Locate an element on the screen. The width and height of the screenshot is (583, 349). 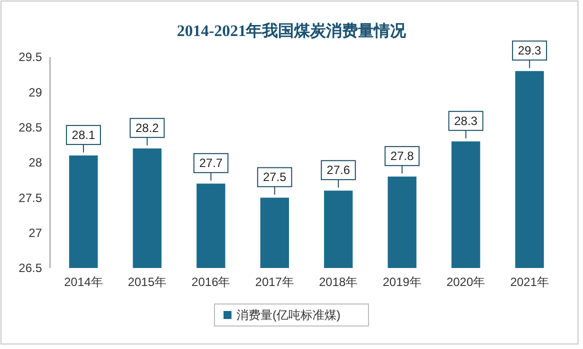
y-tick-label: 28.5 is located at coordinates (30, 127).